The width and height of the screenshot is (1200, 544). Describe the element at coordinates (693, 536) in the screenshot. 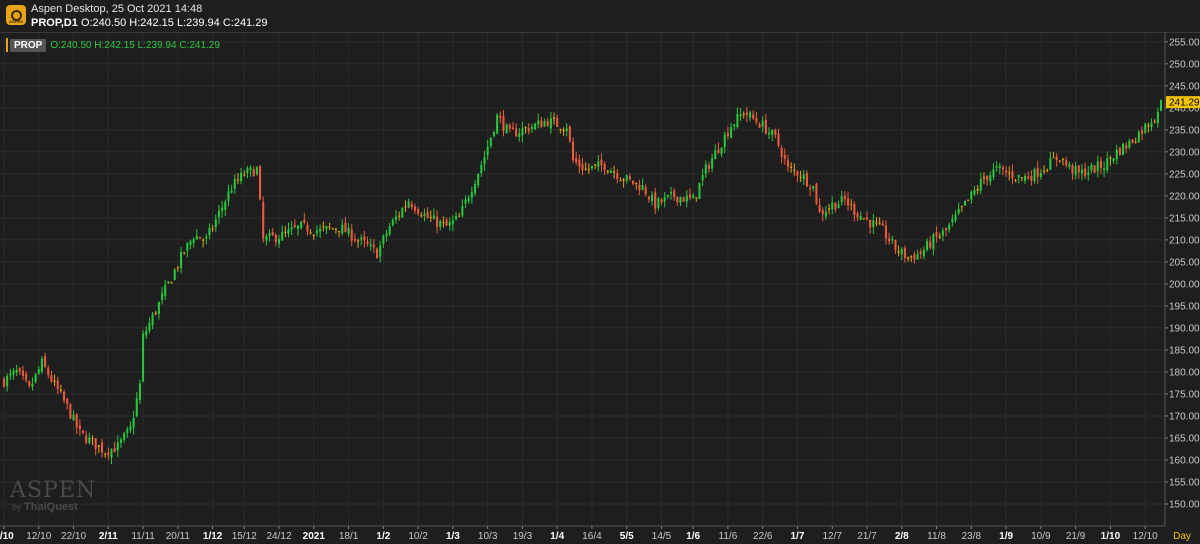

I see `x-tick-label: 1/6` at that location.